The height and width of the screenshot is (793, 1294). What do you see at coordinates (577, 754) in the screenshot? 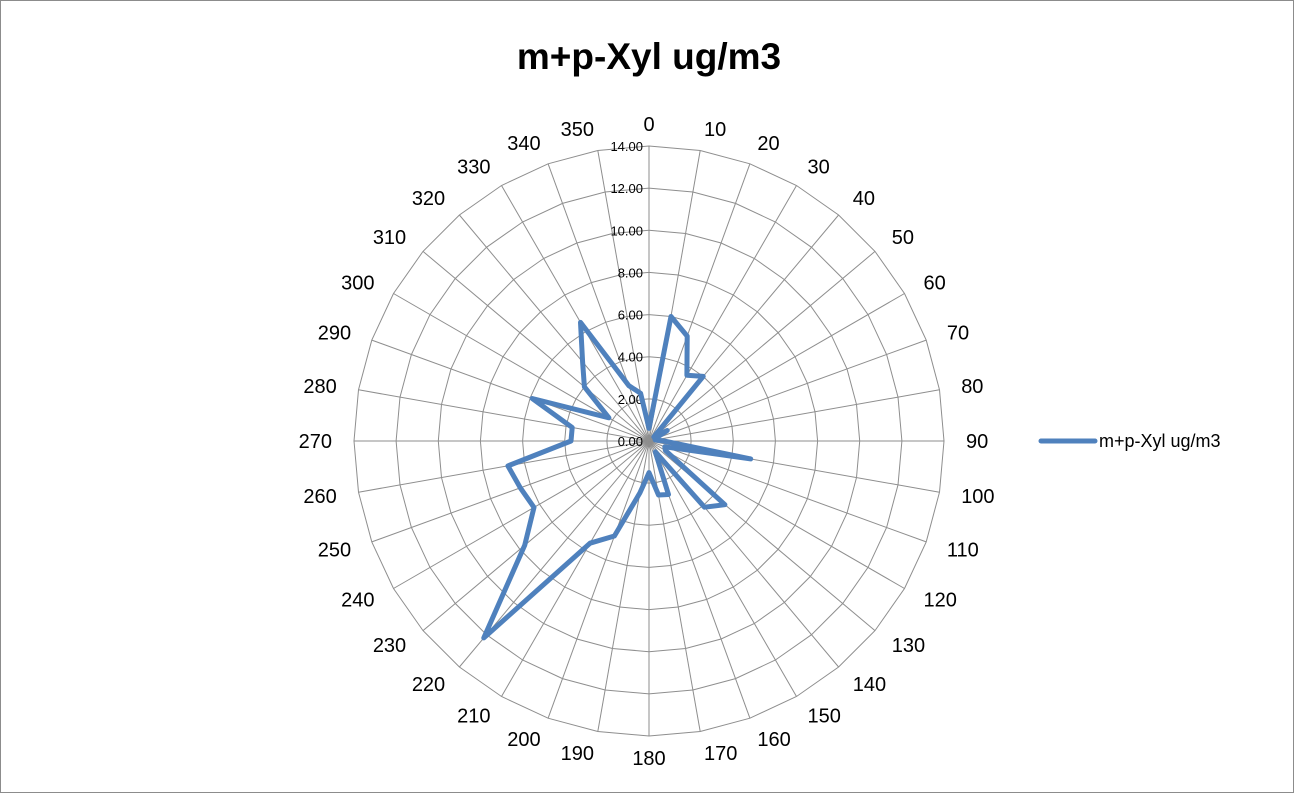
I see `category-label: 190` at bounding box center [577, 754].